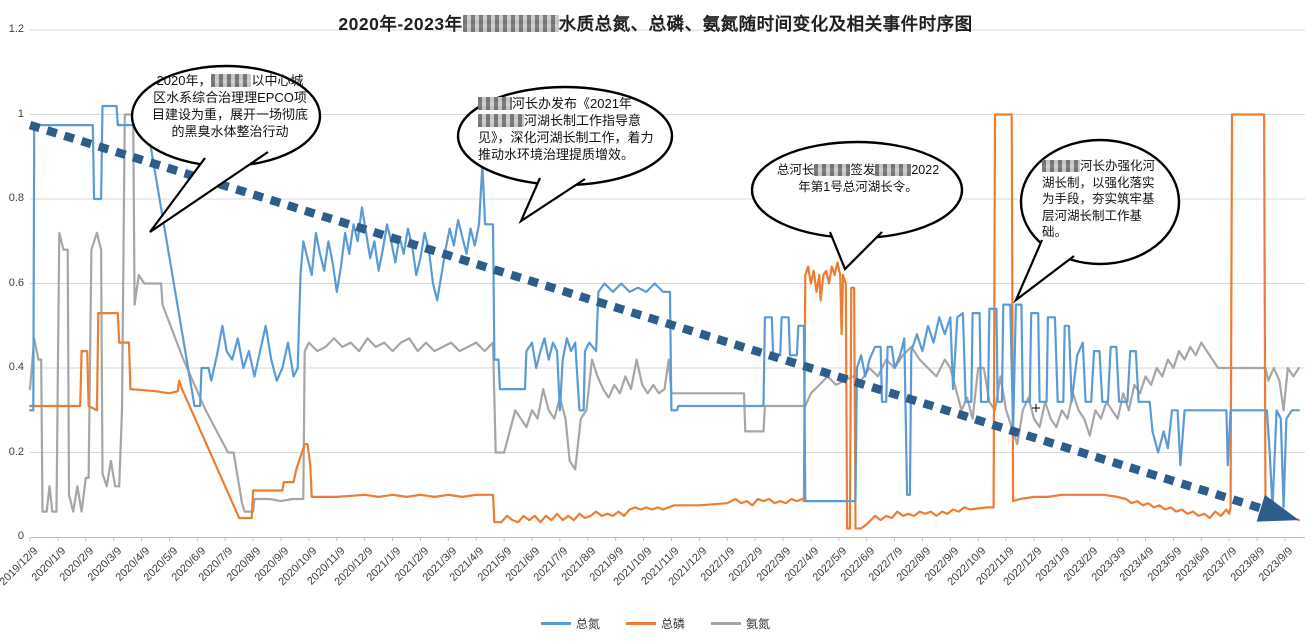  What do you see at coordinates (20, 536) in the screenshot?
I see `y-axis-label: 0` at bounding box center [20, 536].